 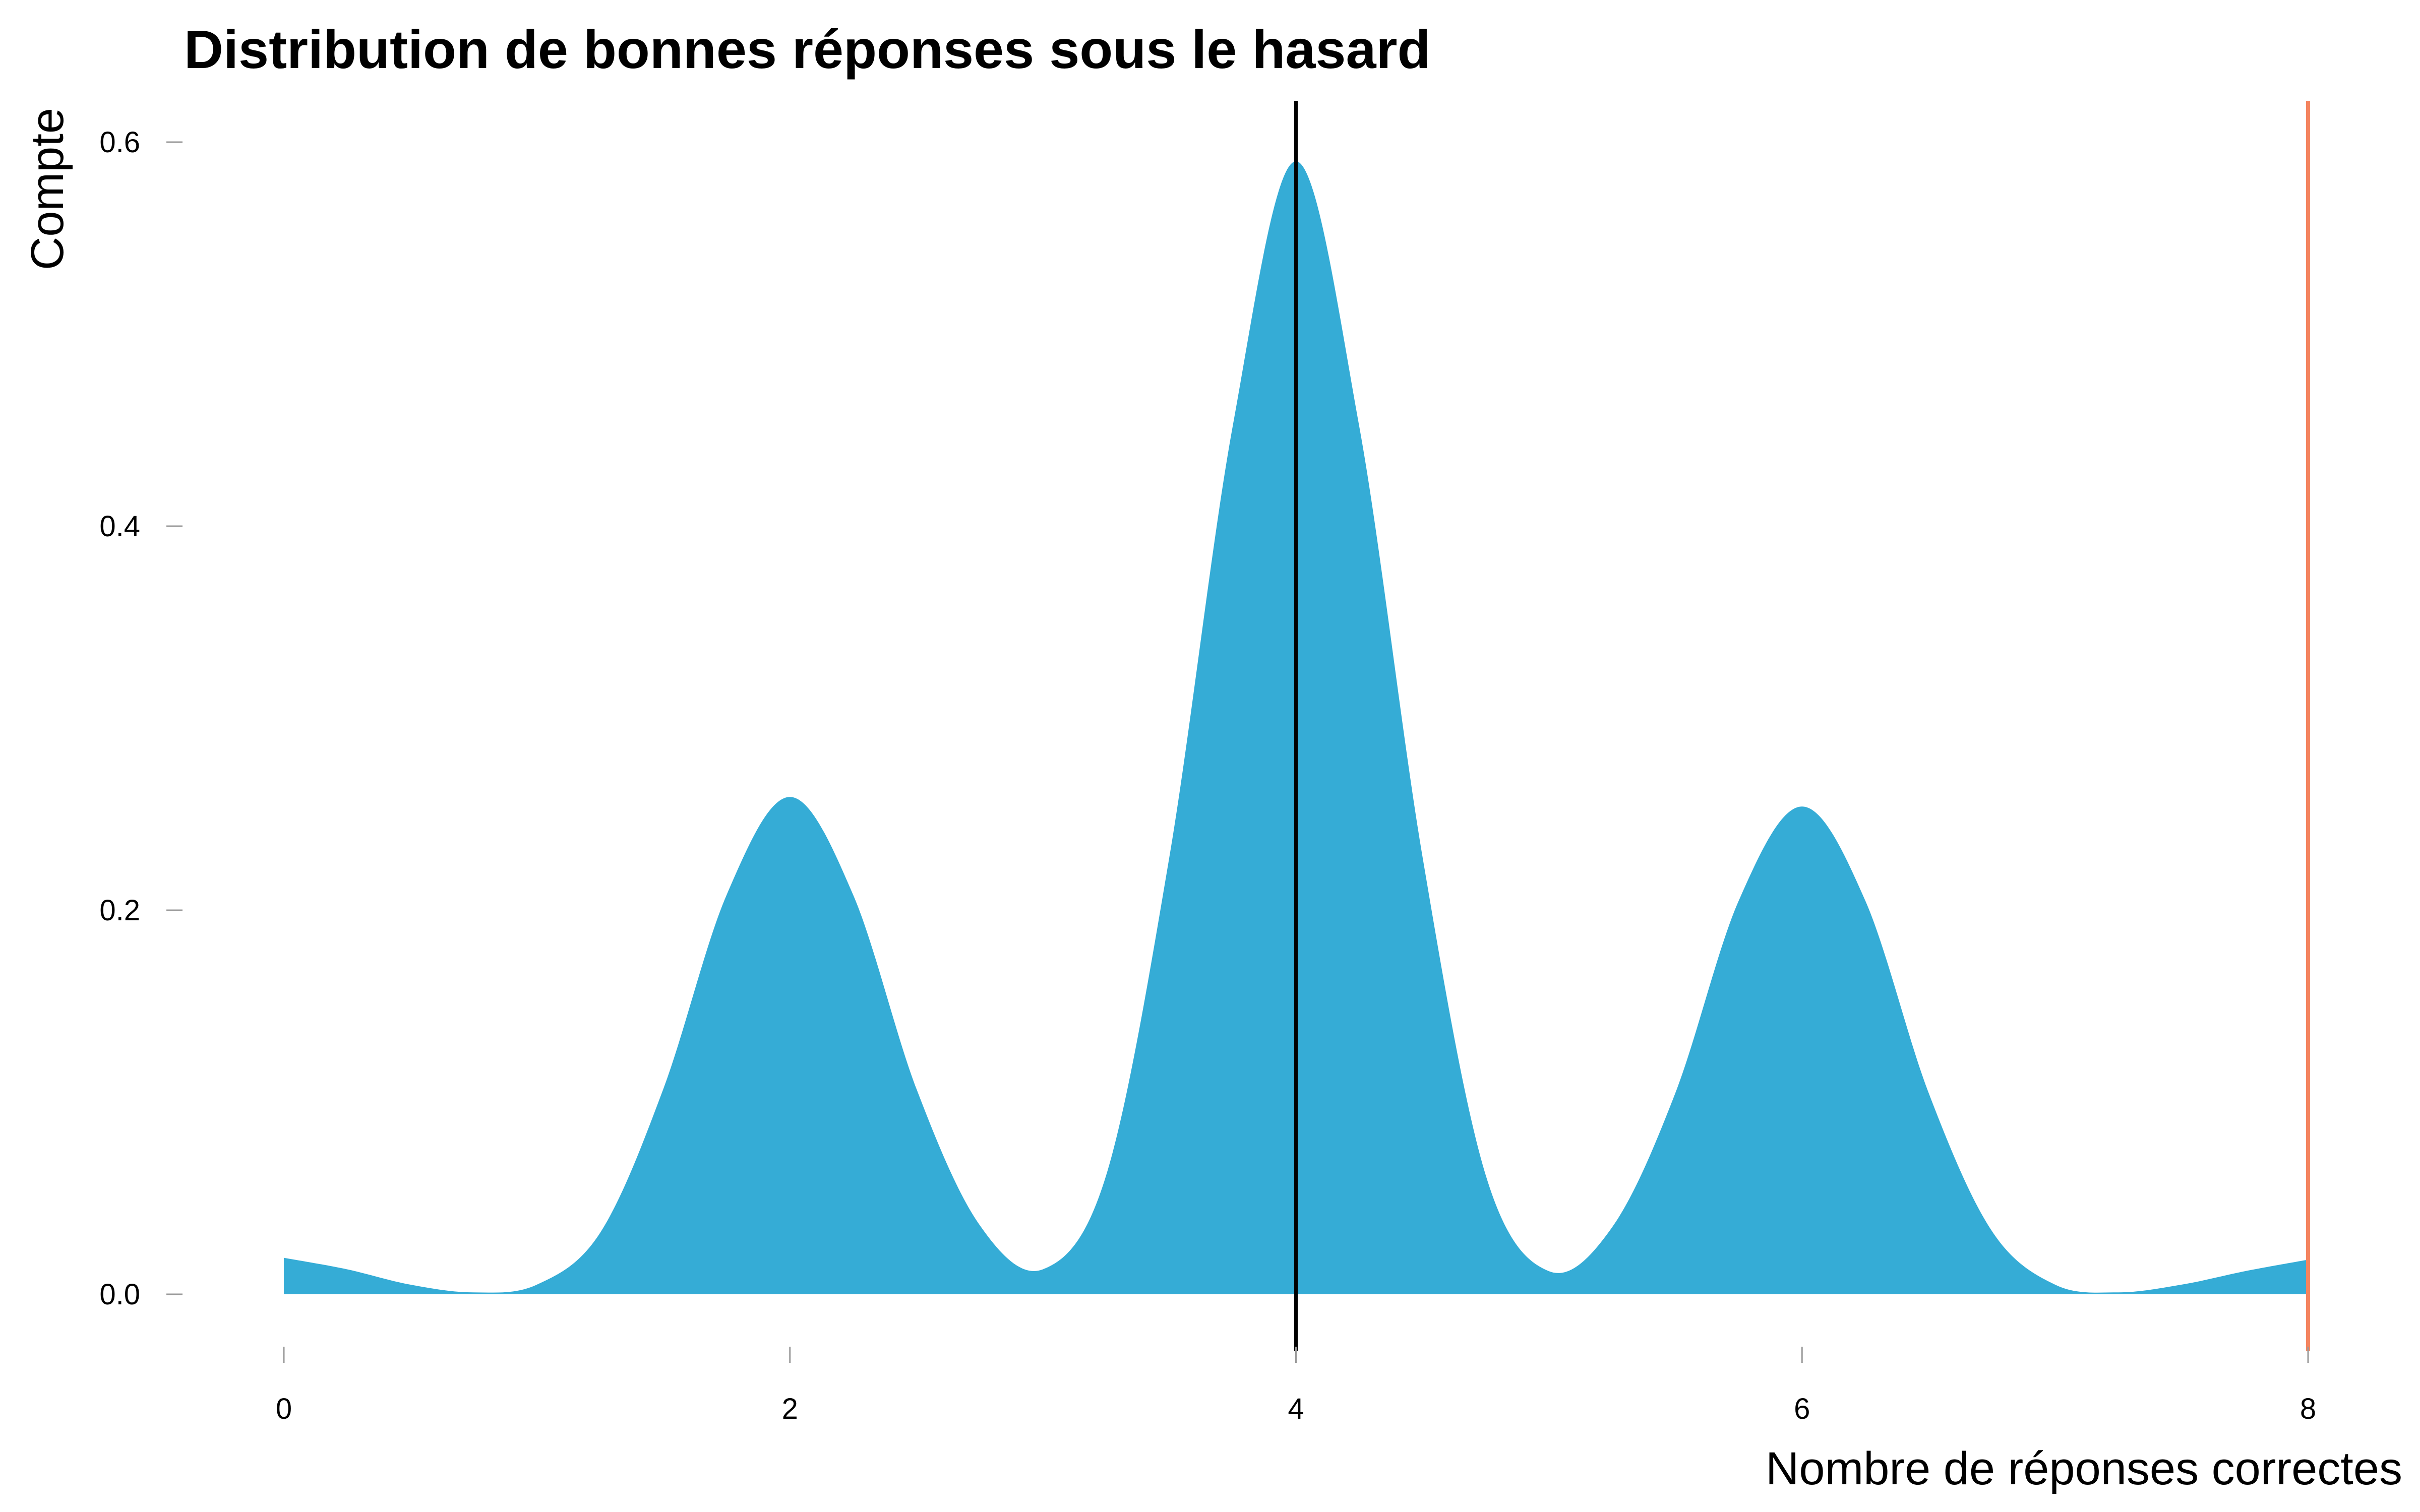 What do you see at coordinates (47, 189) in the screenshot?
I see `y-axis-label: Compte` at bounding box center [47, 189].